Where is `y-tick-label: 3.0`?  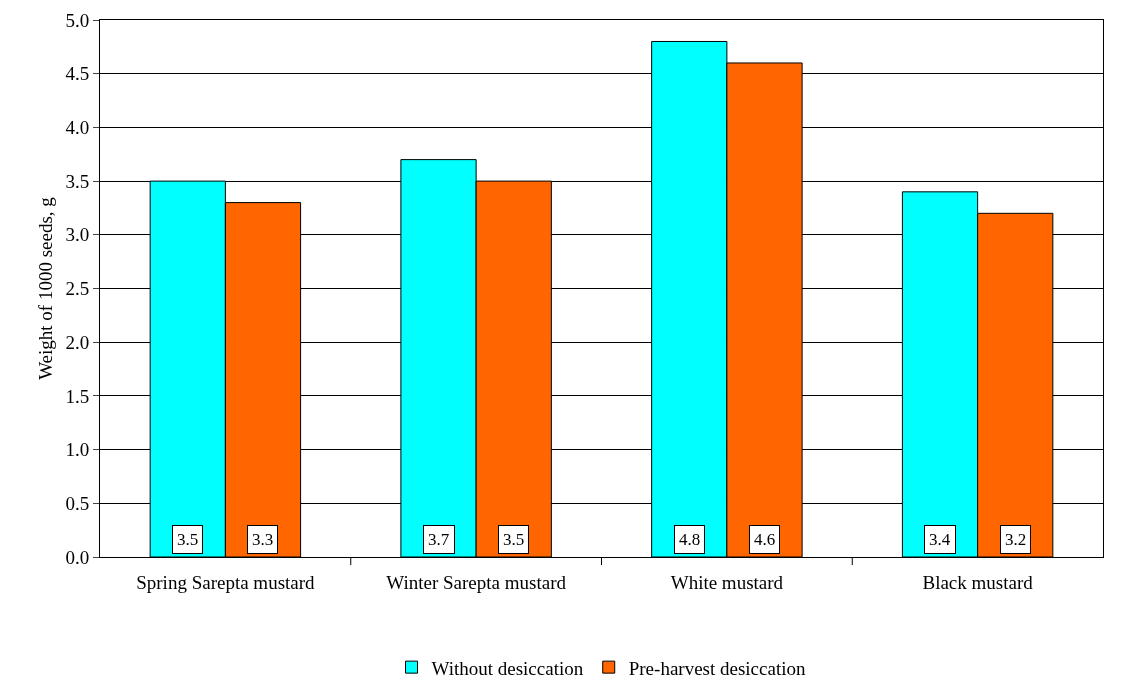 y-tick-label: 3.0 is located at coordinates (77, 235).